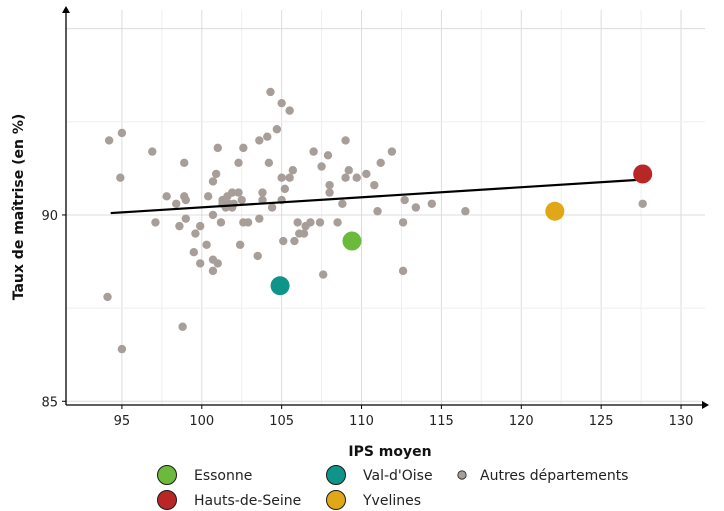 This screenshot has width=724, height=511. I want to click on legend-item: Hauts-de-Seine, so click(229, 500).